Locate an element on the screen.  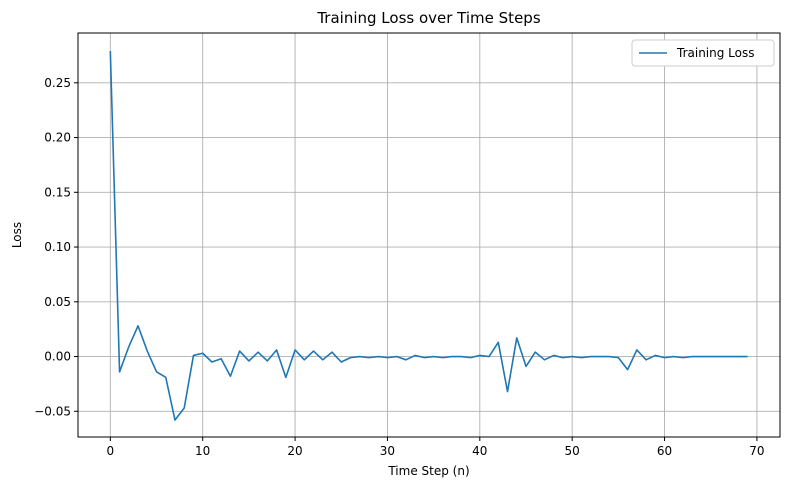
x-tick-label: 40 is located at coordinates (479, 451).